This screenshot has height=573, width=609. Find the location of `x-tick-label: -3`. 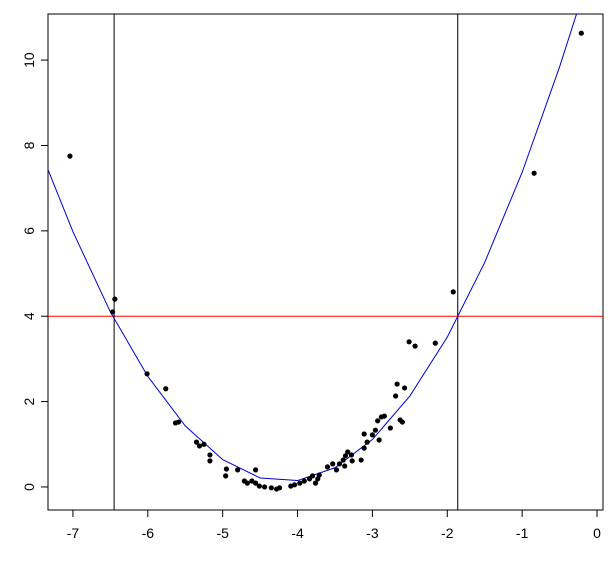

x-tick-label: -3 is located at coordinates (372, 533).